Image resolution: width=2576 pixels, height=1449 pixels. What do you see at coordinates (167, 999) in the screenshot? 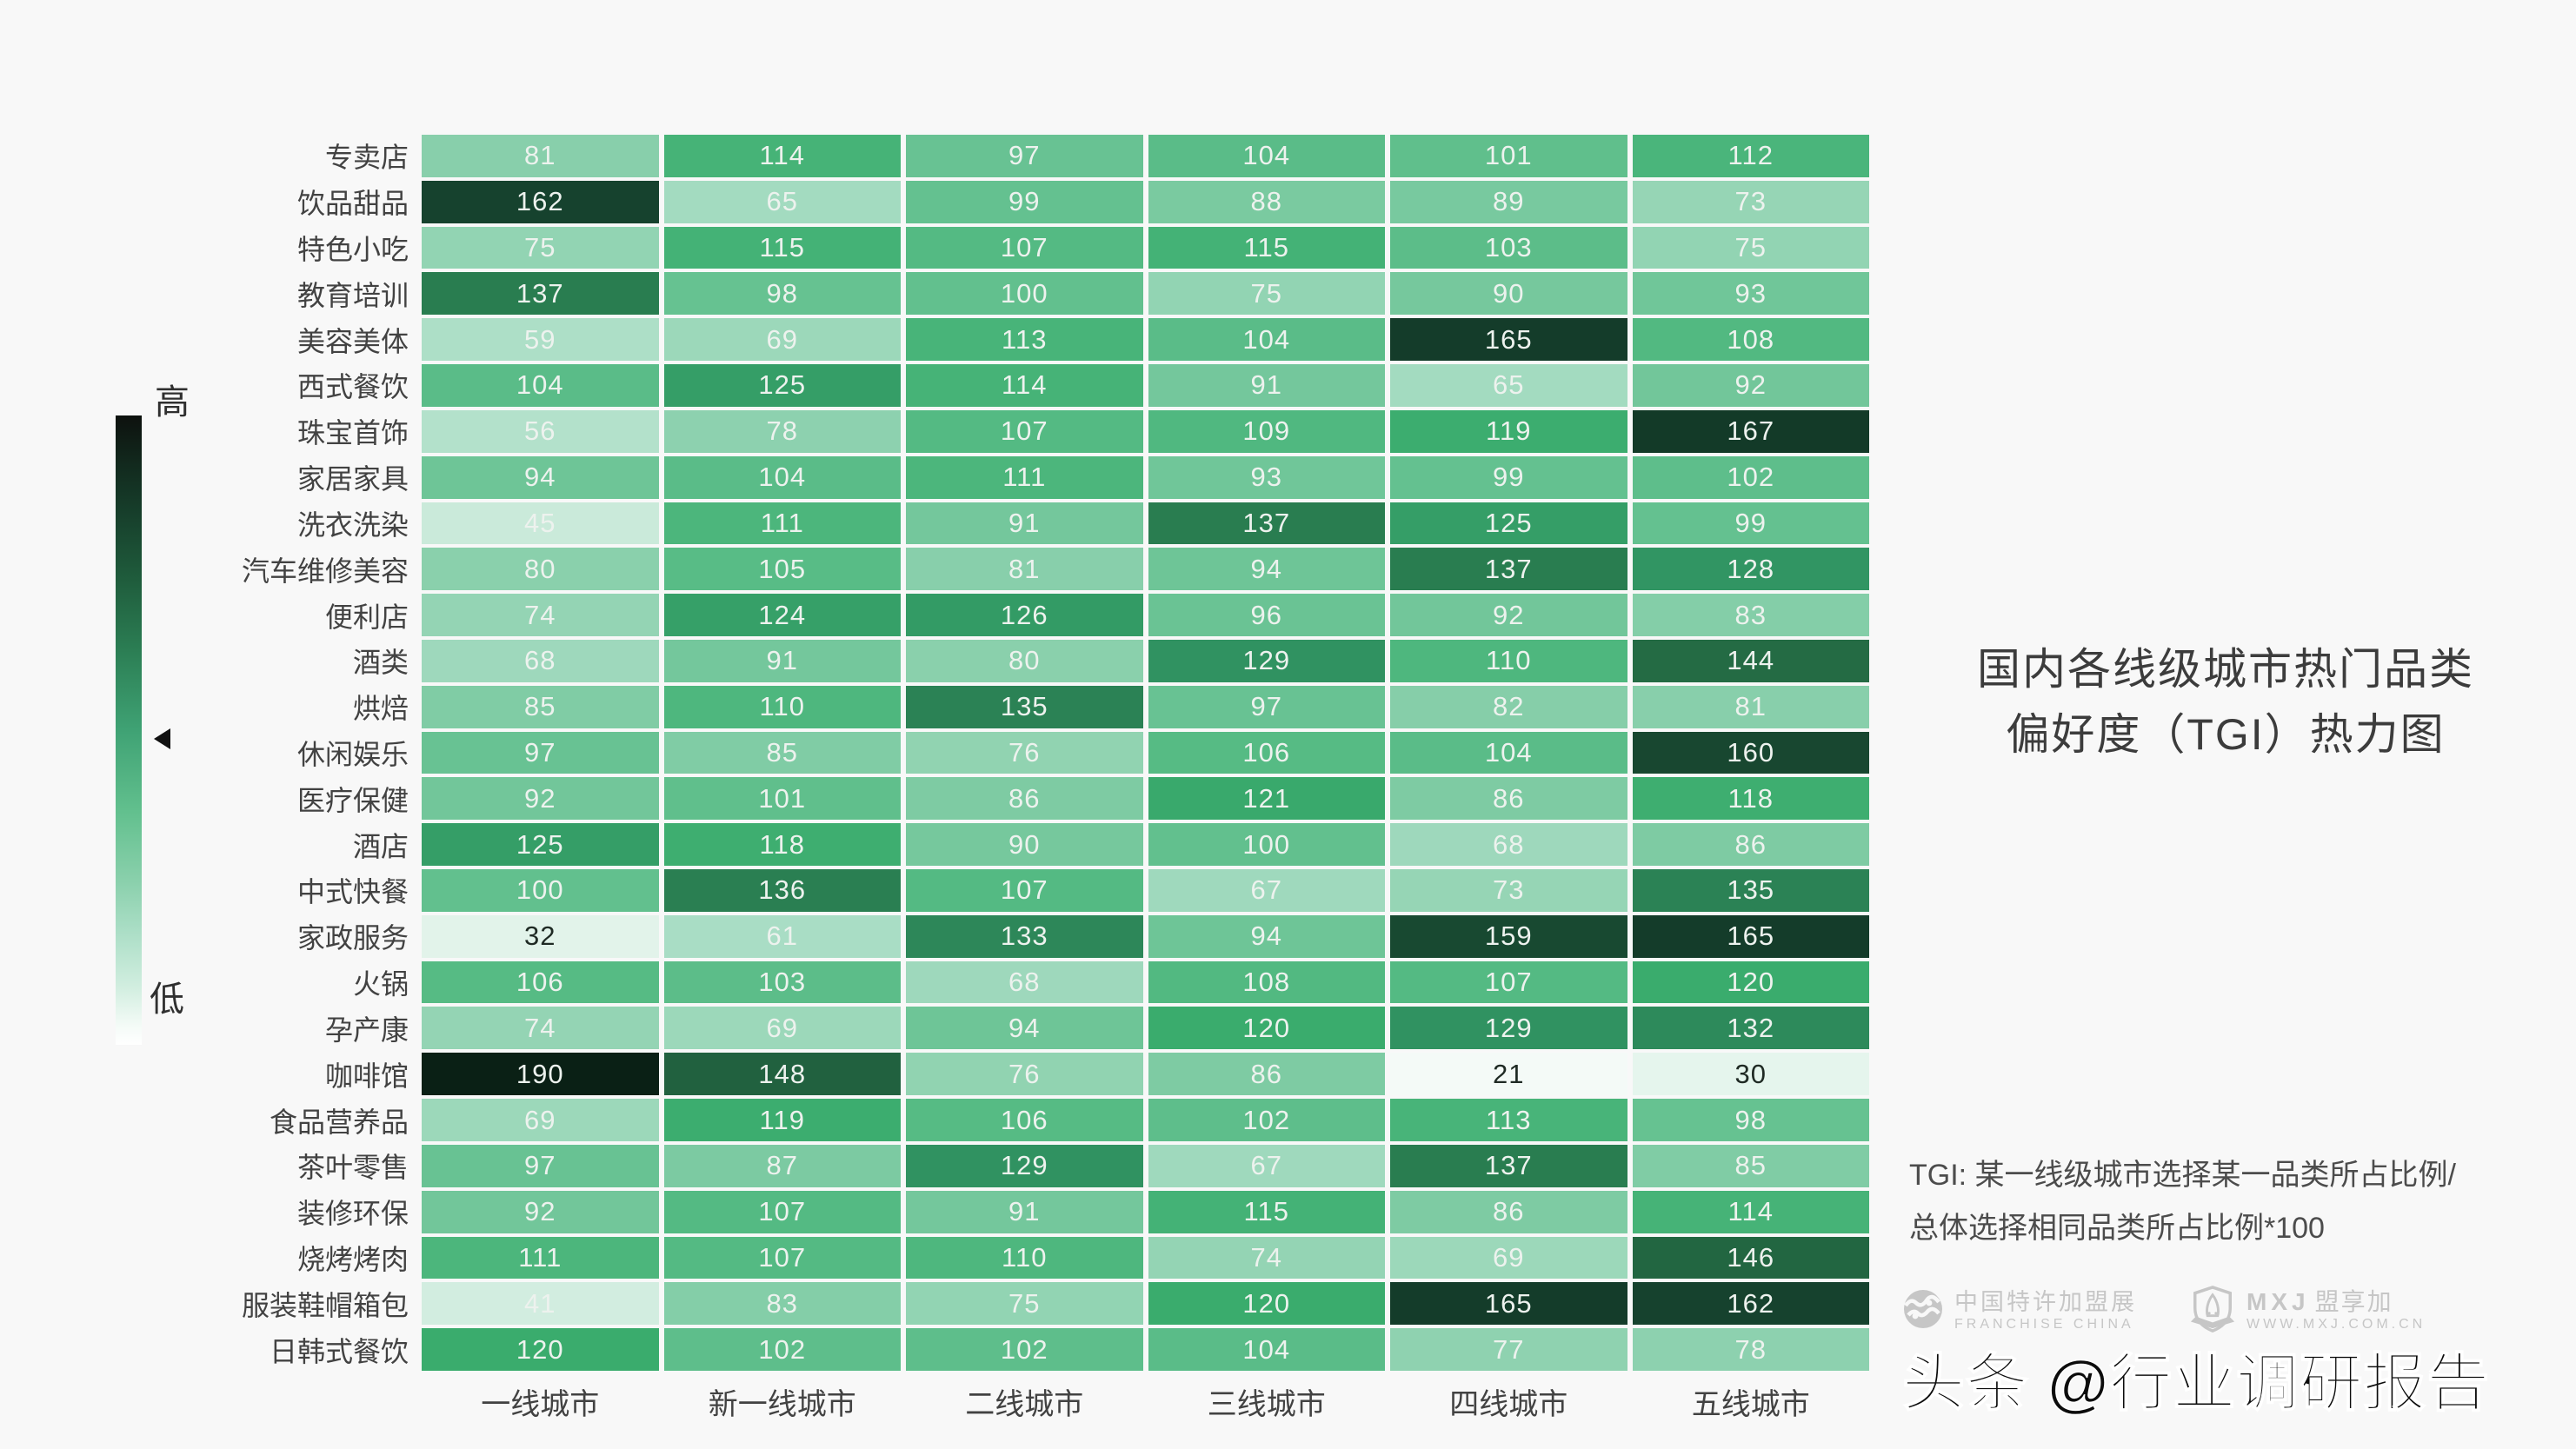
I see `colorbar-low-label: 低` at bounding box center [167, 999].